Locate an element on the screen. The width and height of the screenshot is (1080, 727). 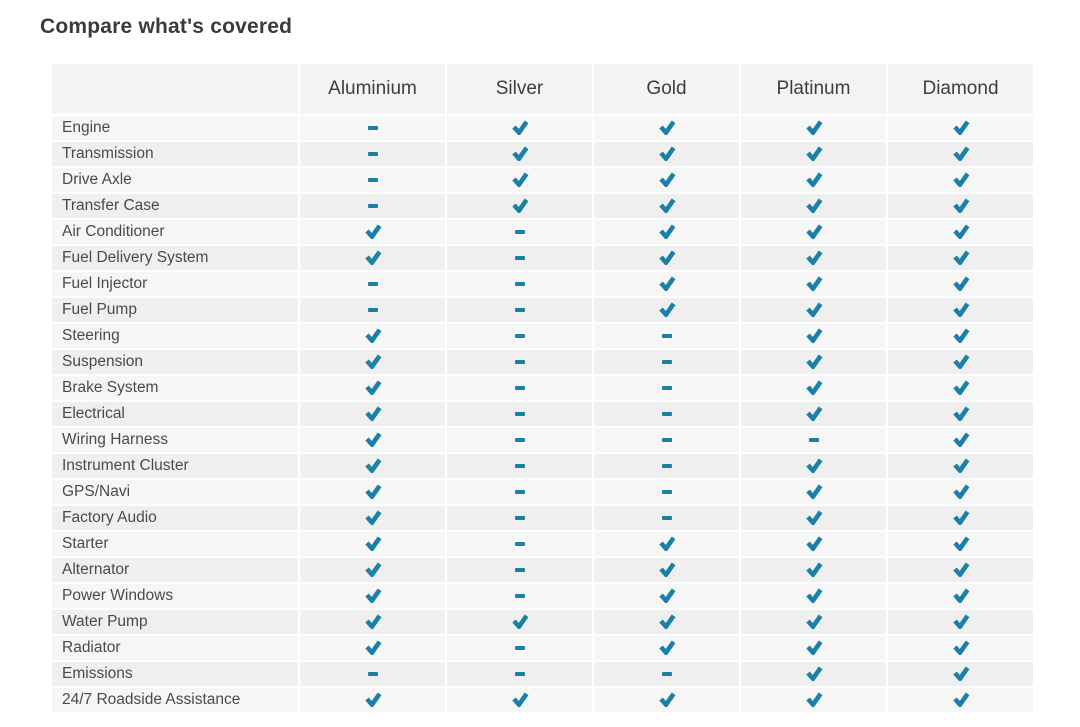
row-label: Alternator is located at coordinates (175, 570).